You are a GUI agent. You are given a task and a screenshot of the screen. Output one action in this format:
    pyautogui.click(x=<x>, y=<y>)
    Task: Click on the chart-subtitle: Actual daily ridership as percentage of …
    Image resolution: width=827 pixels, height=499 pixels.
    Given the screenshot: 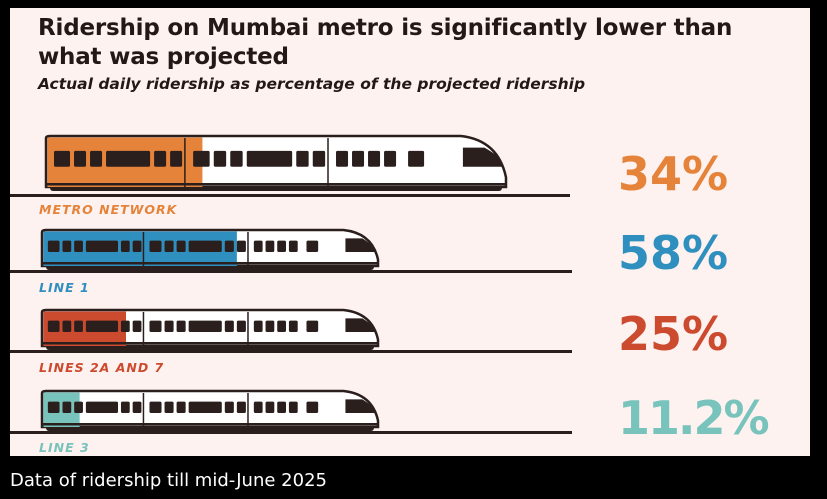 What is the action you would take?
    pyautogui.click(x=312, y=84)
    